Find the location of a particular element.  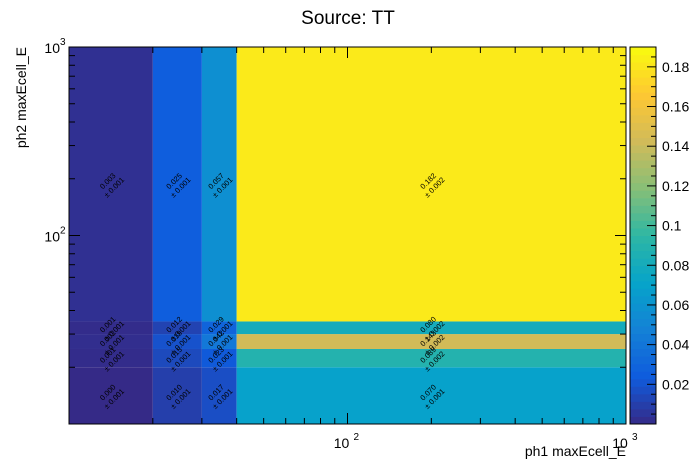

x-axis-tick-labels: 10 2 10 3 is located at coordinates (486, 441).